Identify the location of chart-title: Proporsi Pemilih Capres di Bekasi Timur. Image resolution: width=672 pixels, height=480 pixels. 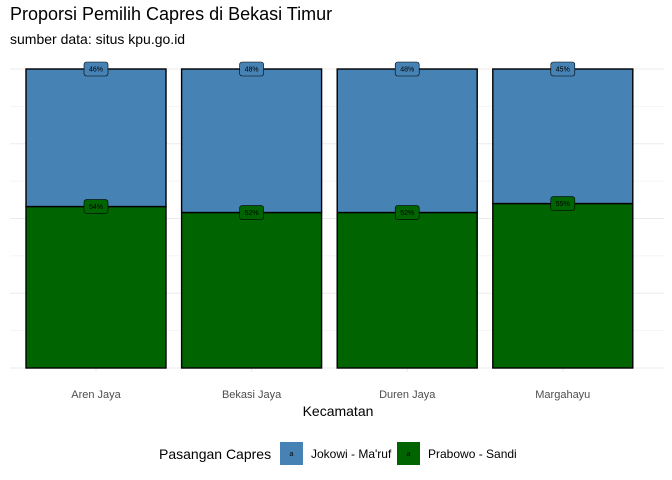
(171, 14).